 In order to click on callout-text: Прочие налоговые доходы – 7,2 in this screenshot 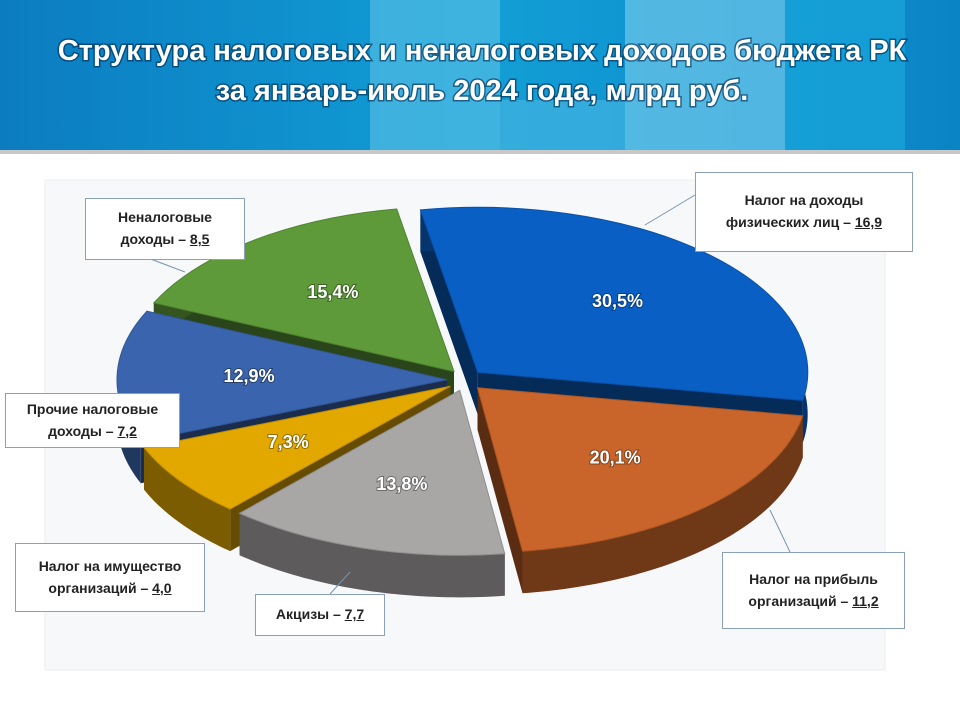, I will do `click(92, 420)`.